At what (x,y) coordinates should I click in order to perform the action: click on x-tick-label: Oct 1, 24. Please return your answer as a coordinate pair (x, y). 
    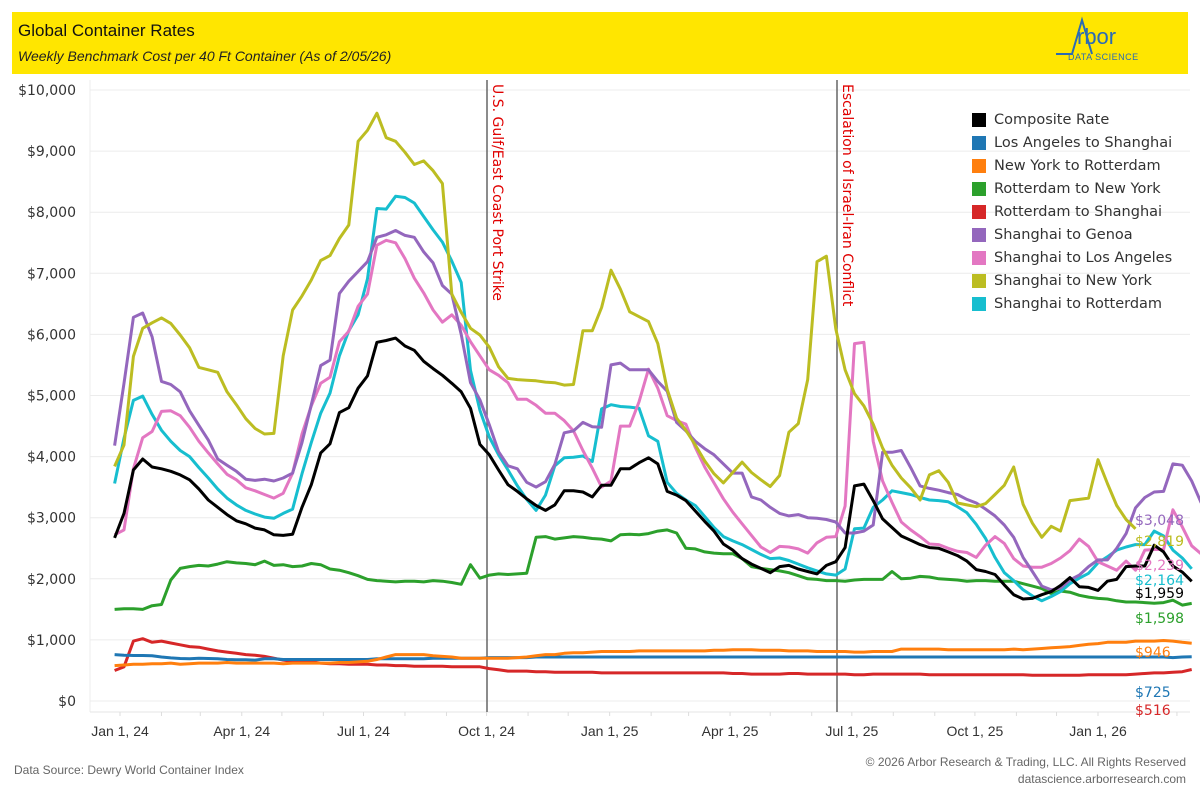
    Looking at the image, I should click on (486, 731).